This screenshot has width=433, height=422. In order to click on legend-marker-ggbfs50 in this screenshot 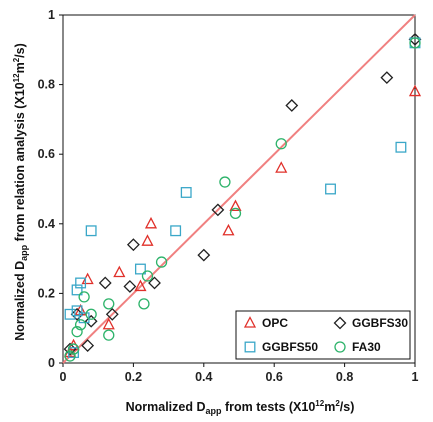, I will do `click(250, 347)`.